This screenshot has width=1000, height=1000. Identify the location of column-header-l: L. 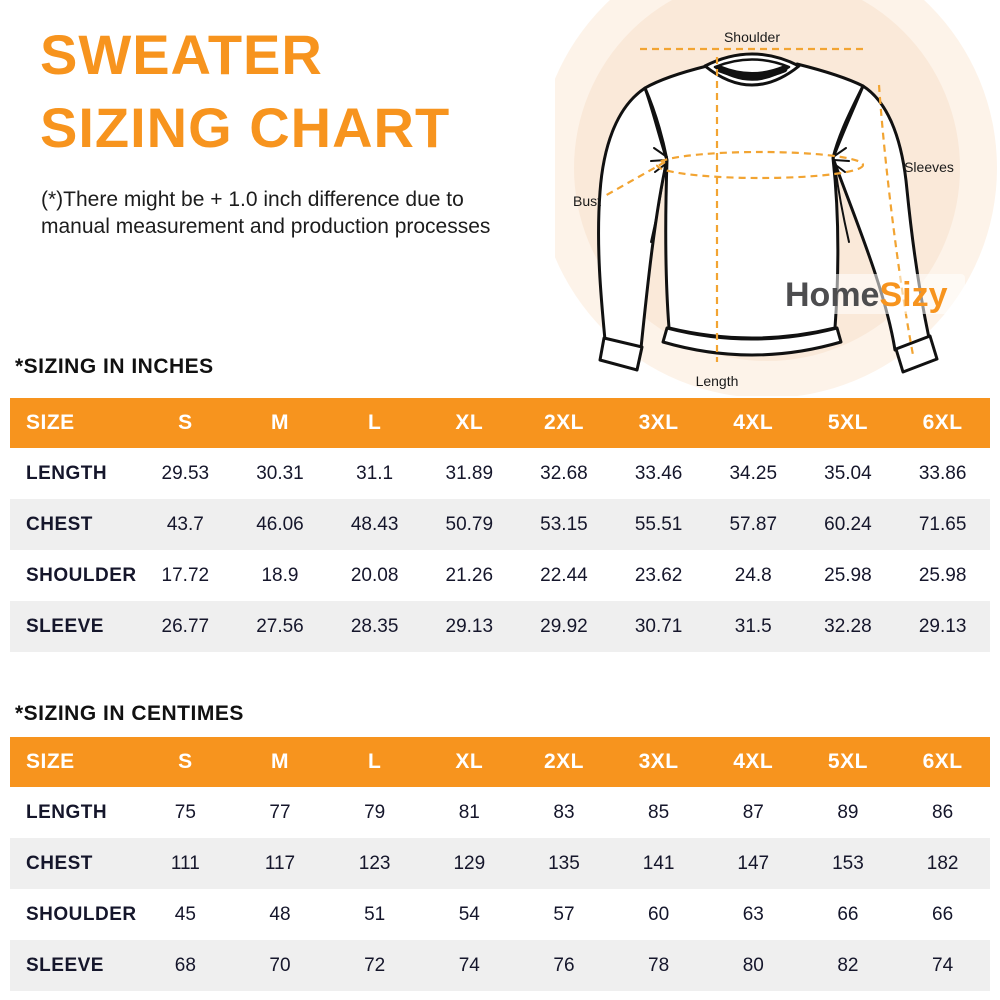
(374, 762).